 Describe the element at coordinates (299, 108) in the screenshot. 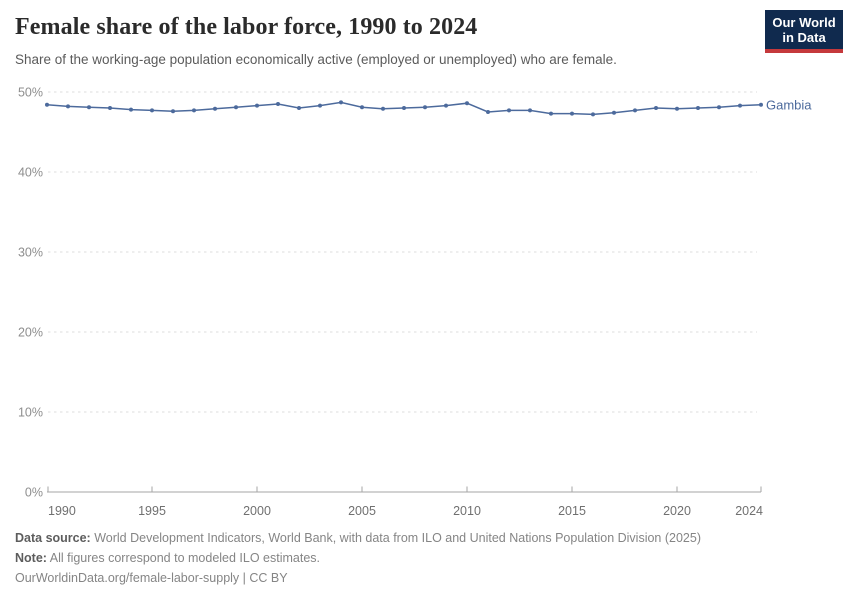

I see `data-point-gambia-2002` at that location.